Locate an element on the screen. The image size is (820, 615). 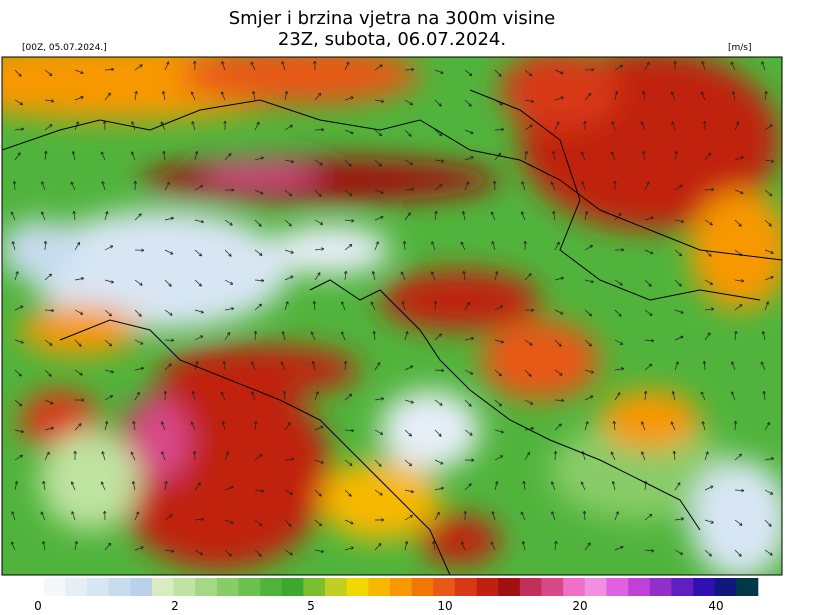
colorbar-label: 40 is located at coordinates (715, 606).